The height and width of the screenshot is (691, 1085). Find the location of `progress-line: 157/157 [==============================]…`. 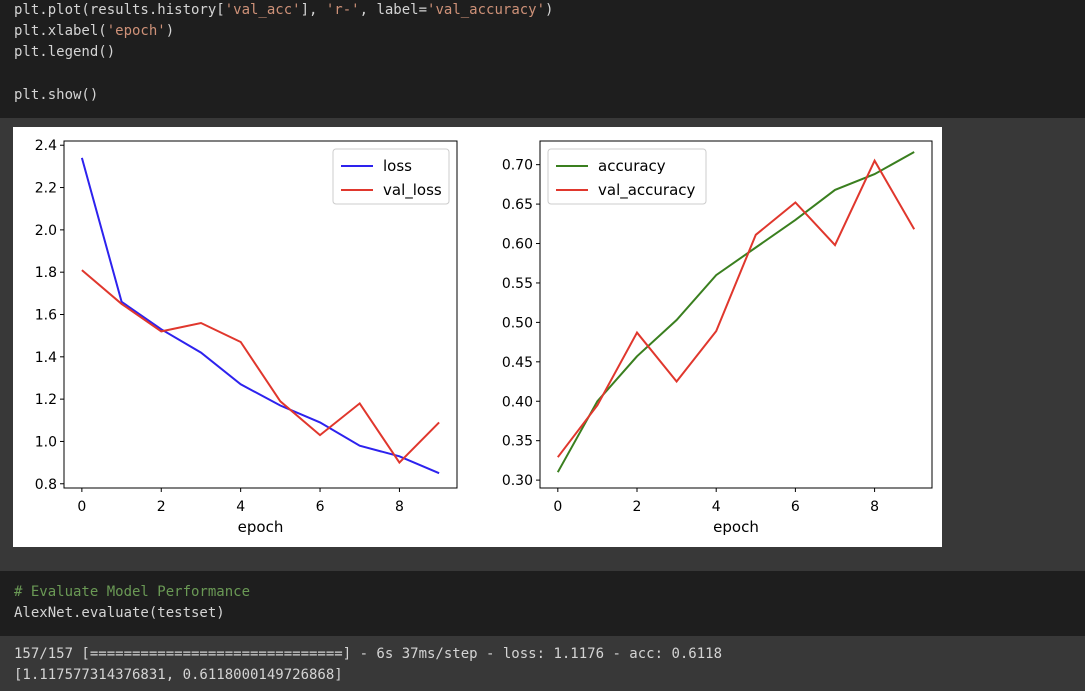

progress-line: 157/157 [==============================]… is located at coordinates (368, 654).